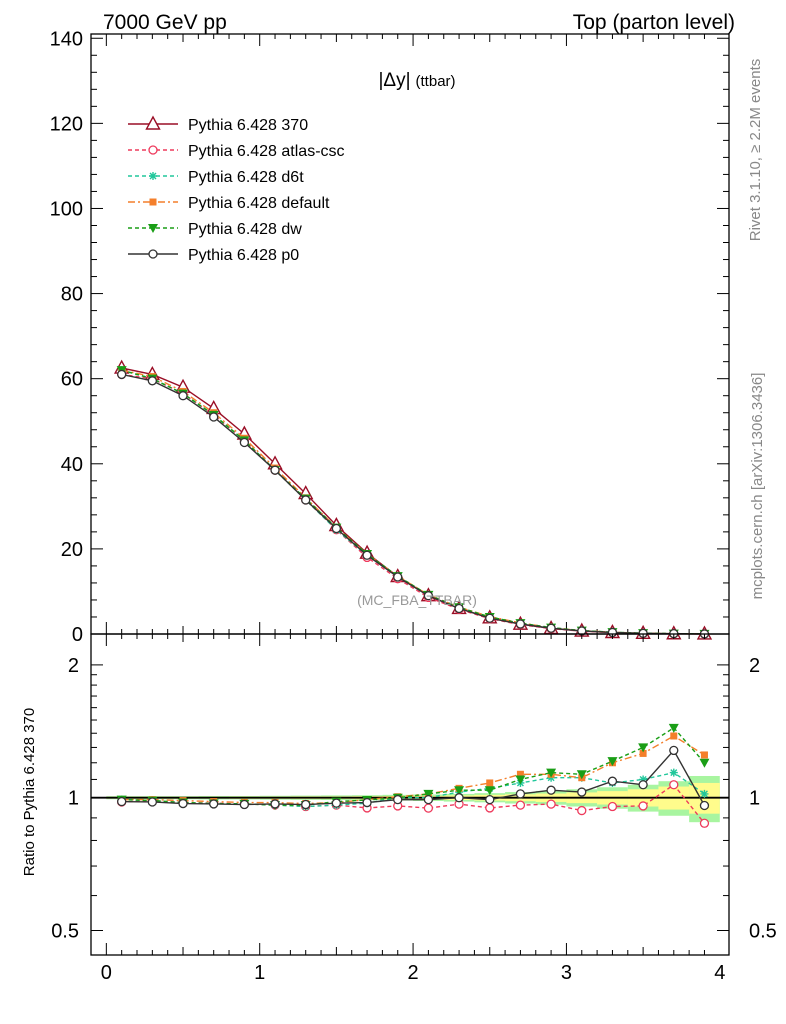  What do you see at coordinates (29, 792) in the screenshot?
I see `ratio-ylabel: Ratio to Pythia 6.428 370` at bounding box center [29, 792].